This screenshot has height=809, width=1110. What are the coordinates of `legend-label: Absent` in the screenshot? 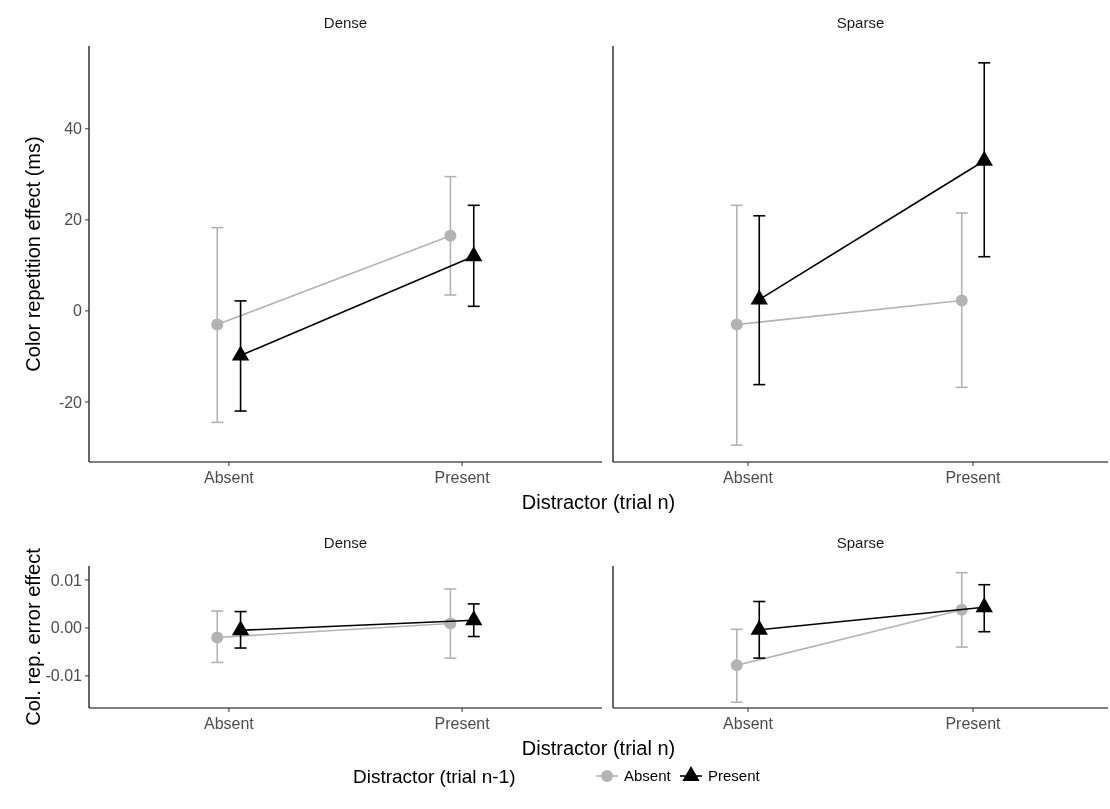 It's located at (648, 776).